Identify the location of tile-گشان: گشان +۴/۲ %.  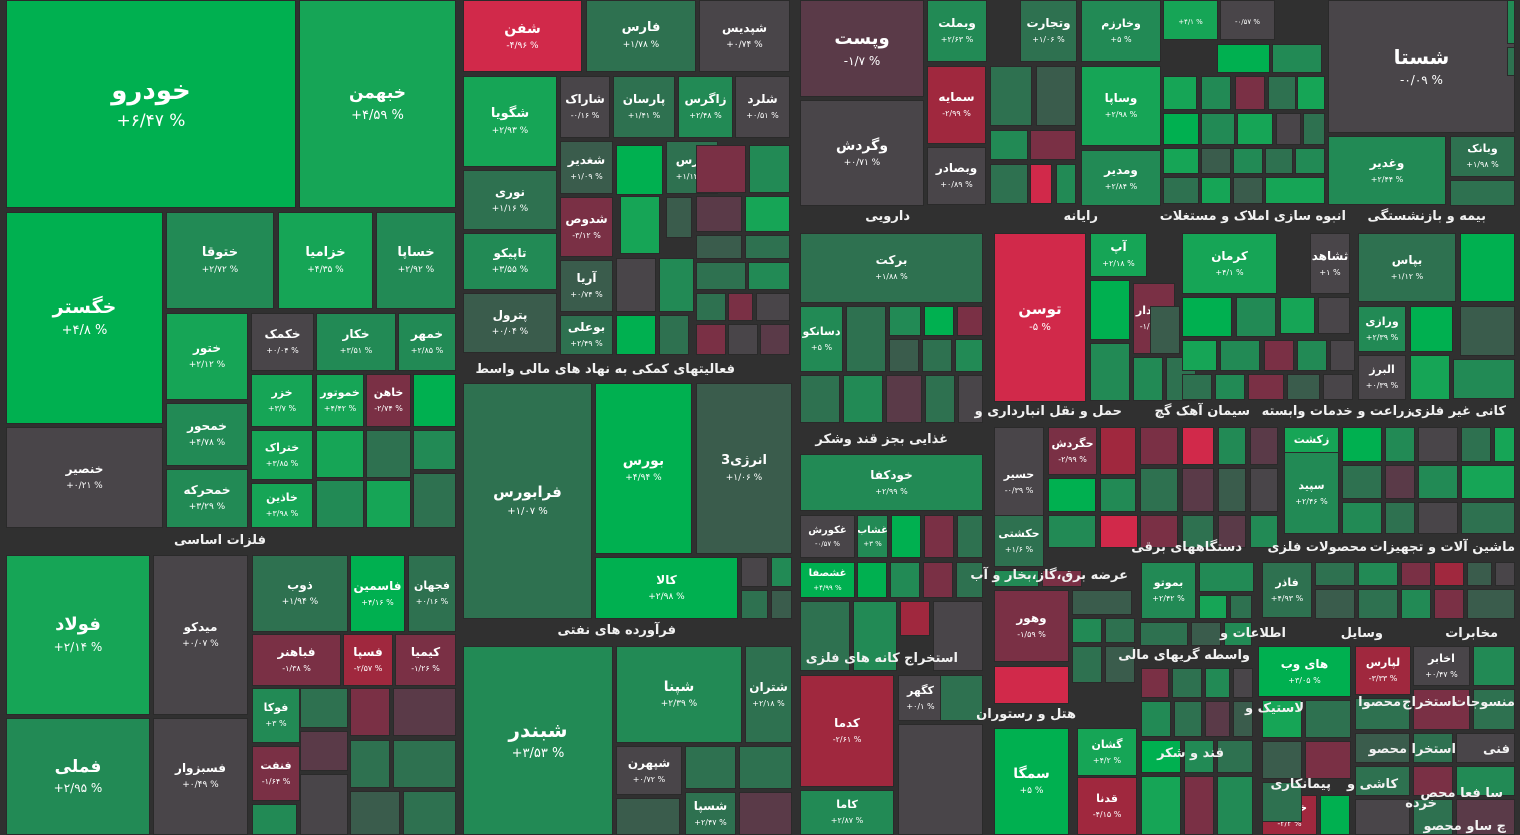
(1107, 752).